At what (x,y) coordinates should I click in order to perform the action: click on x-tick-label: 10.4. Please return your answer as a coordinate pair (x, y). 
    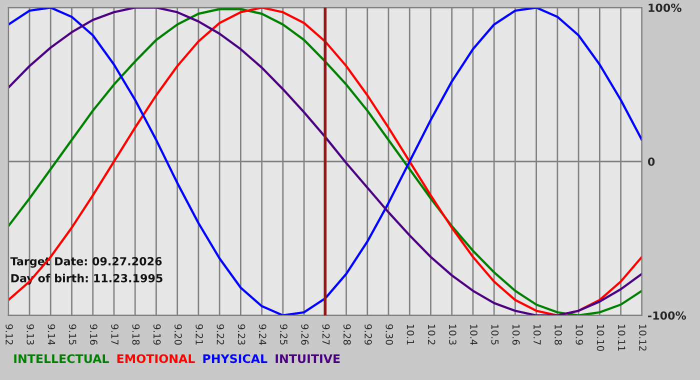
    Looking at the image, I should click on (474, 334).